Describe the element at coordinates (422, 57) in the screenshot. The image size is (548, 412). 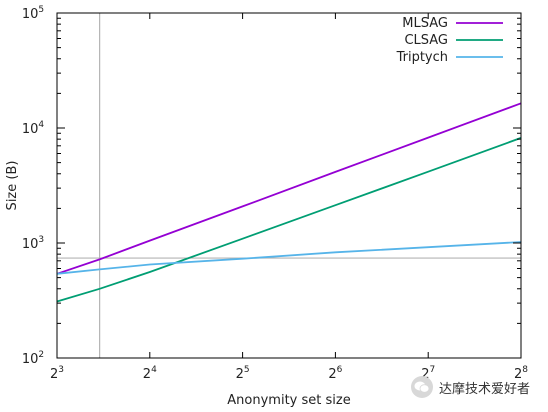
I see `legend-label-triptych: Triptych` at that location.